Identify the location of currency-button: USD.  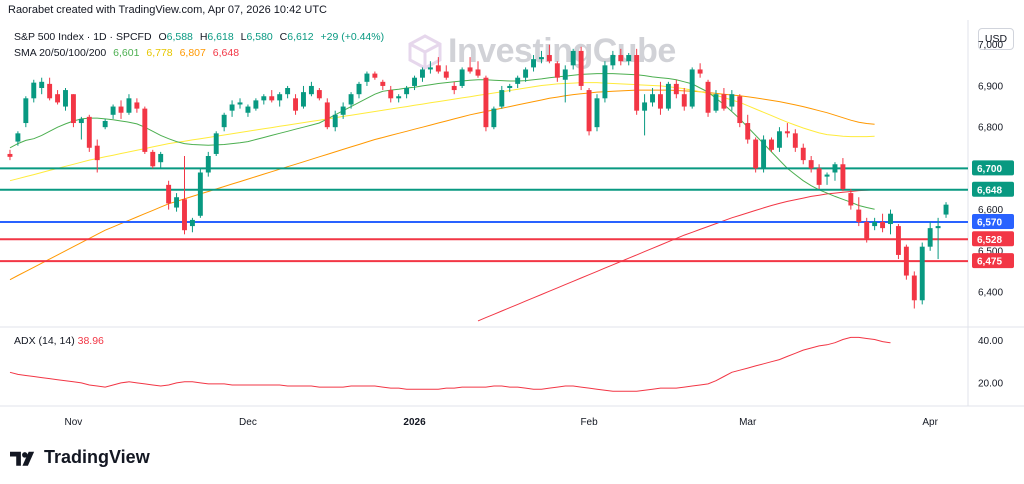
(996, 39).